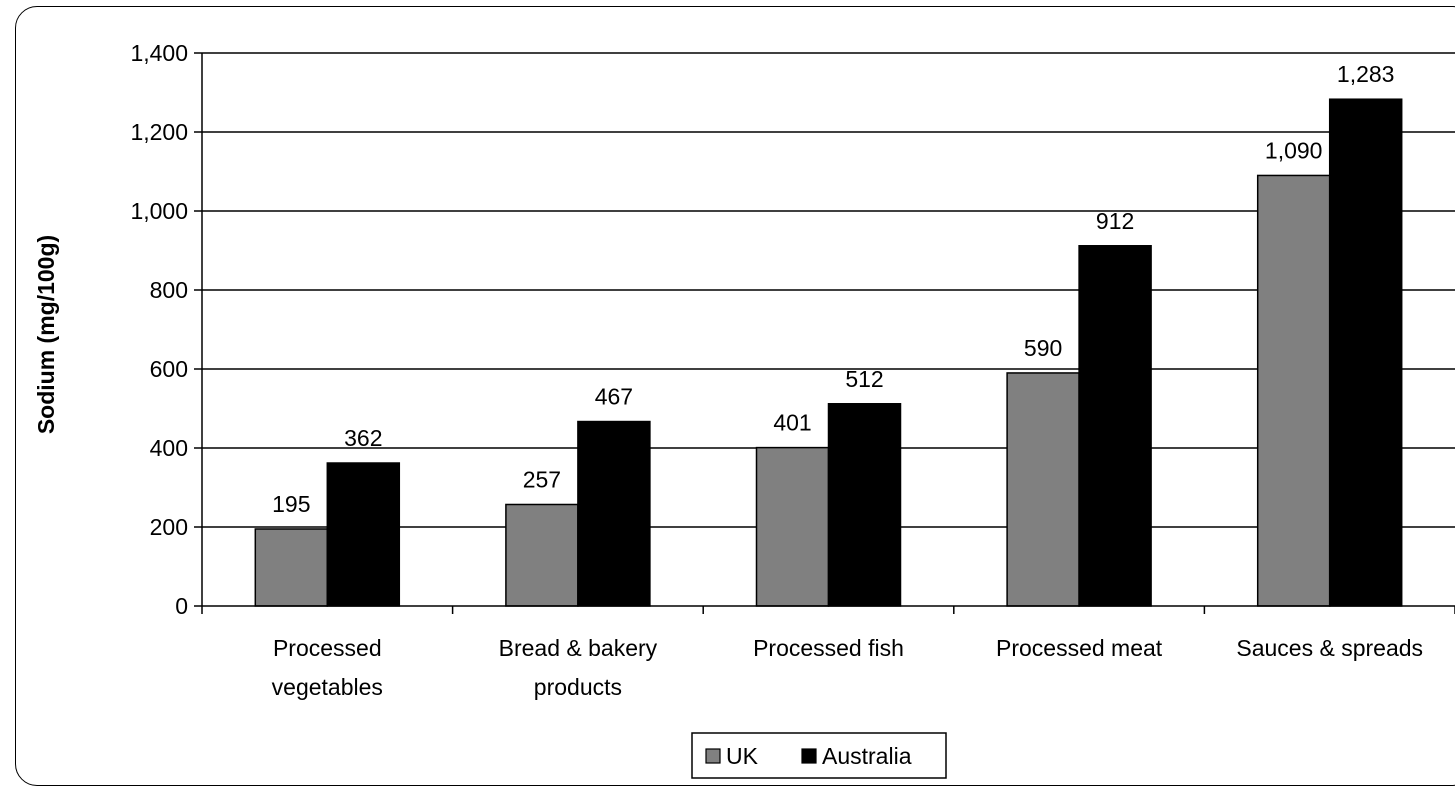 The image size is (1455, 788). What do you see at coordinates (867, 756) in the screenshot?
I see `legend-entry: Australia` at bounding box center [867, 756].